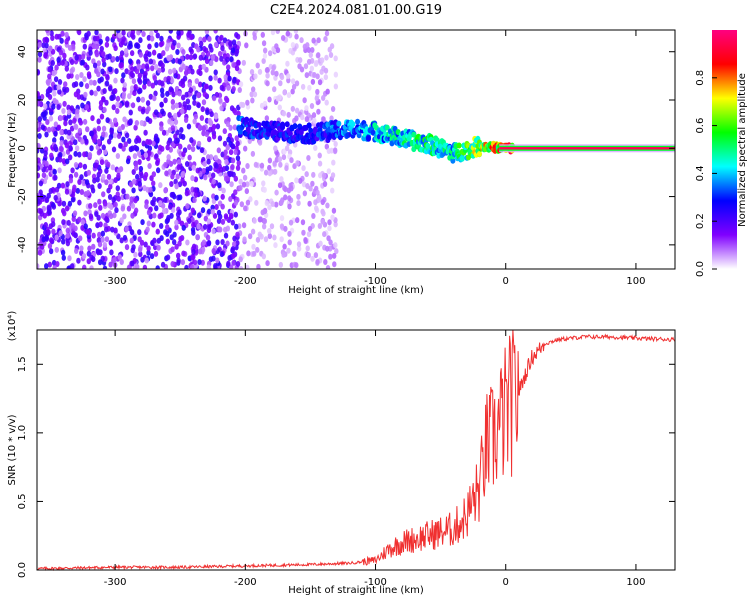 The width and height of the screenshot is (750, 600). I want to click on snr-y-axis-label: SNR (10 * v/v), so click(12, 449).